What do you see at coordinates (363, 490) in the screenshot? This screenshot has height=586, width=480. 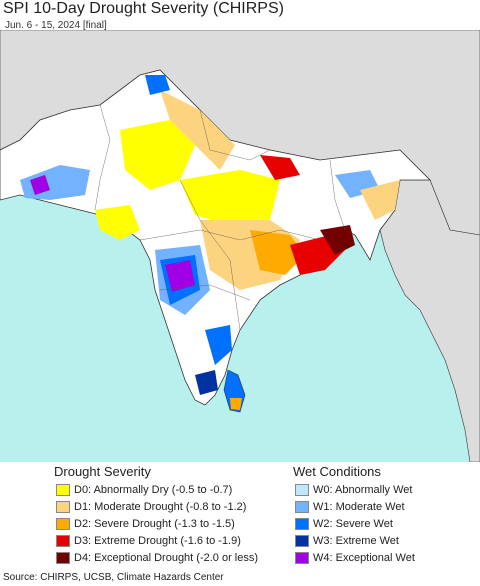 I see `legend-label-w0: W0: Abnormally Wet` at bounding box center [363, 490].